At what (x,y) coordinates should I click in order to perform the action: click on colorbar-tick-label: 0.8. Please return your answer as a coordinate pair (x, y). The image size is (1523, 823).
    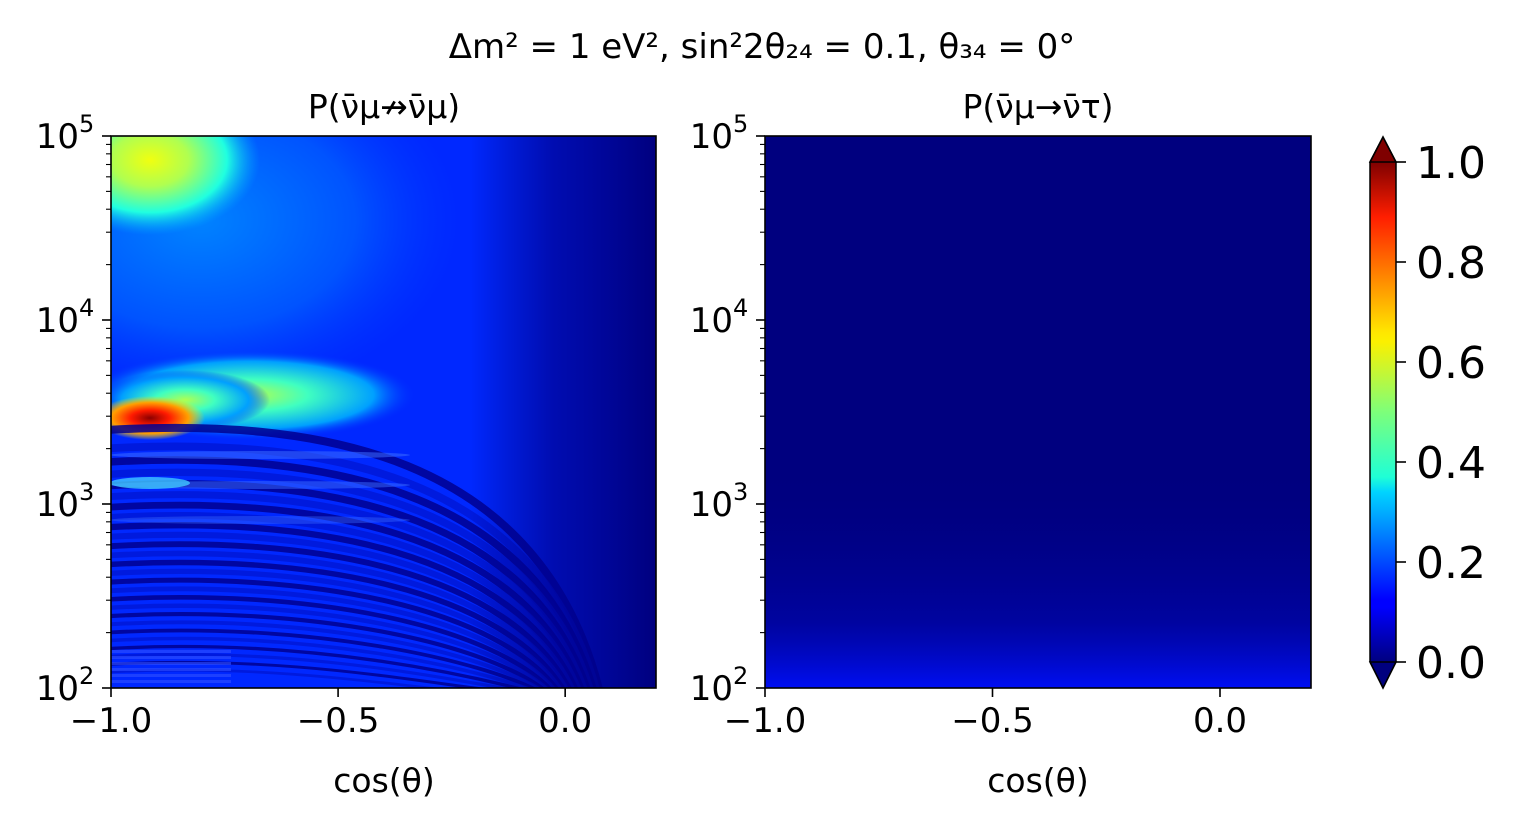
    Looking at the image, I should click on (1451, 263).